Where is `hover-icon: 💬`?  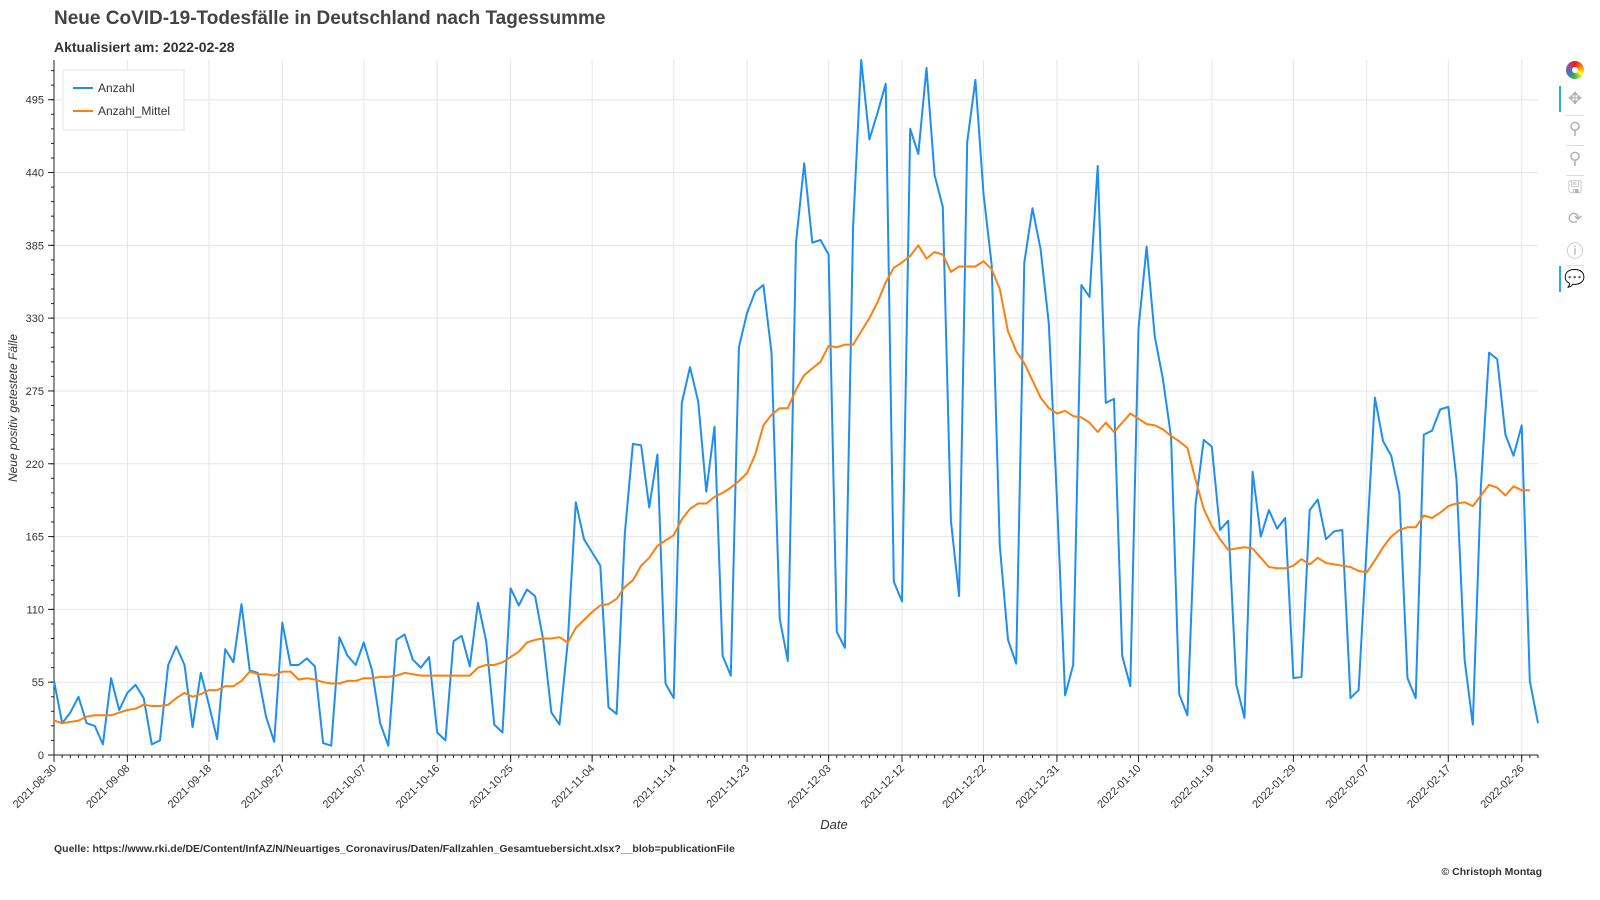
hover-icon: 💬 is located at coordinates (1573, 279).